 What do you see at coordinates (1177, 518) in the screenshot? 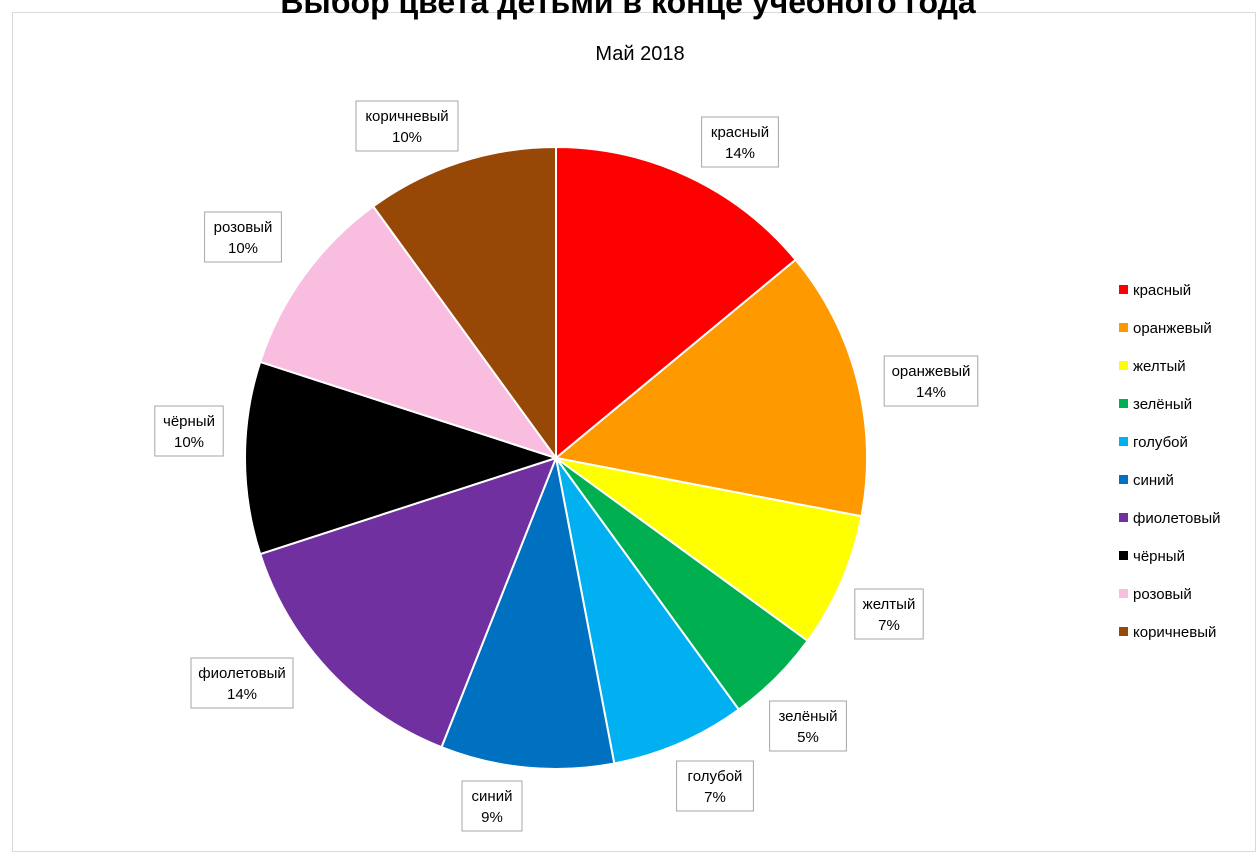
I see `legend-label: фиолетовый` at bounding box center [1177, 518].